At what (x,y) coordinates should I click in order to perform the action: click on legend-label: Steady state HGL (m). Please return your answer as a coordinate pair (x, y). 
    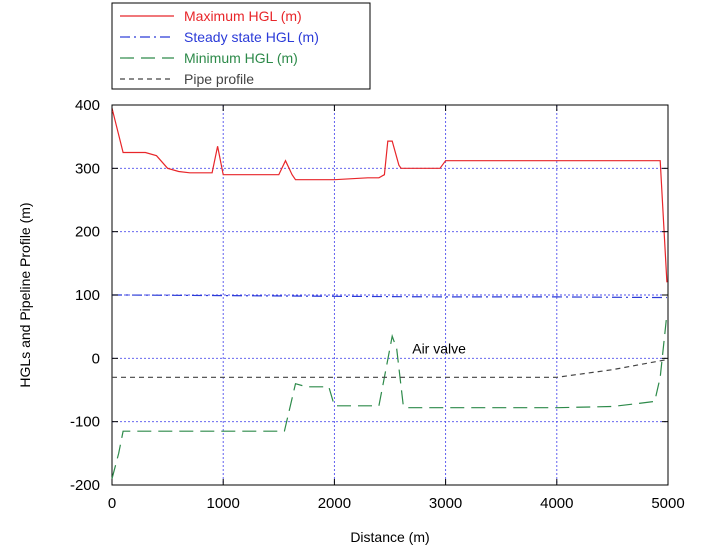
    Looking at the image, I should click on (251, 37).